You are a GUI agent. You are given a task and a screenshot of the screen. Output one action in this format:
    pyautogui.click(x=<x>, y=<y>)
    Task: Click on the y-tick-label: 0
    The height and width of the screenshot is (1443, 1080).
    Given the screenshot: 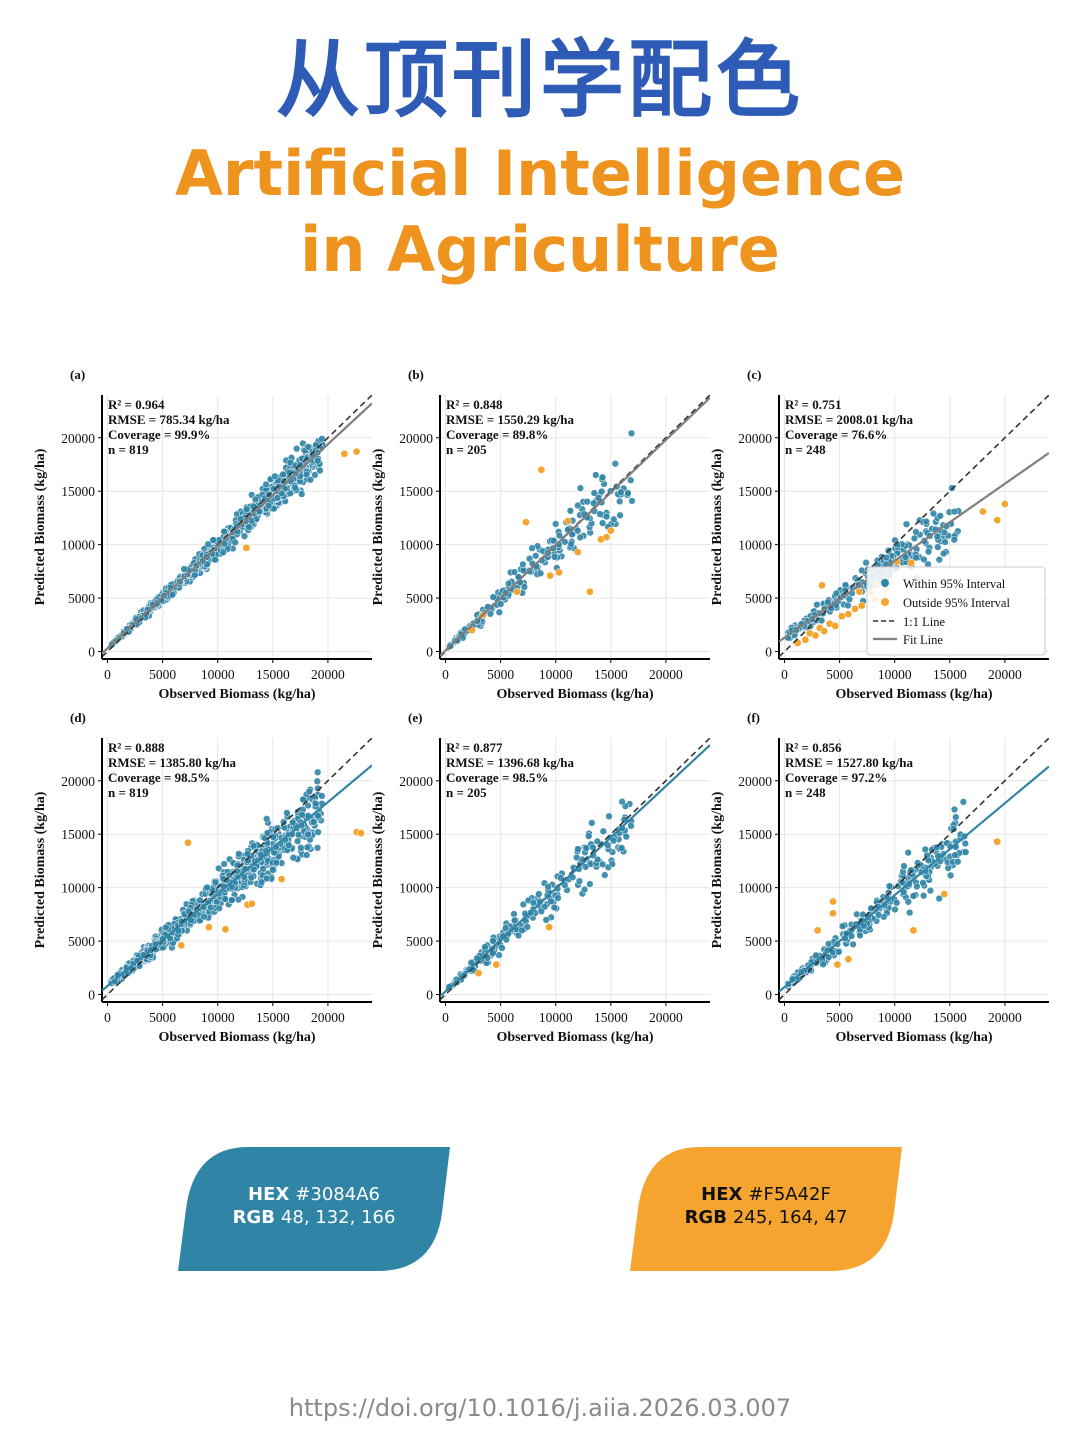 What is the action you would take?
    pyautogui.click(x=429, y=652)
    